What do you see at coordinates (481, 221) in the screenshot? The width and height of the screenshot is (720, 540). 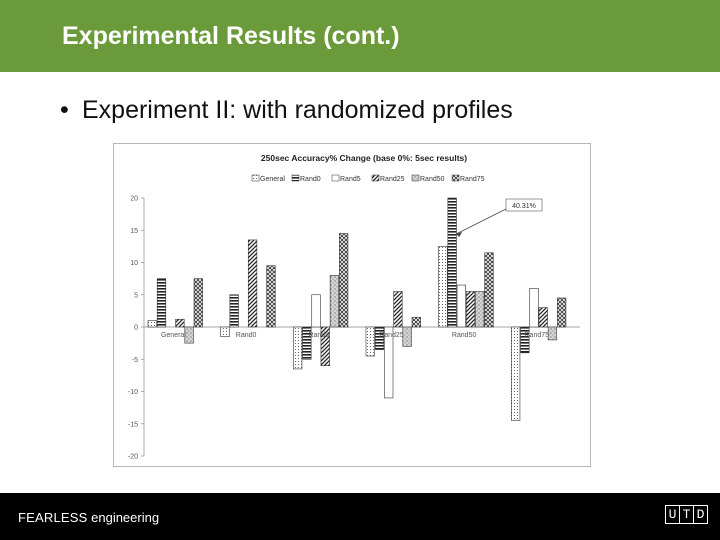 I see `annotation-pointer` at bounding box center [481, 221].